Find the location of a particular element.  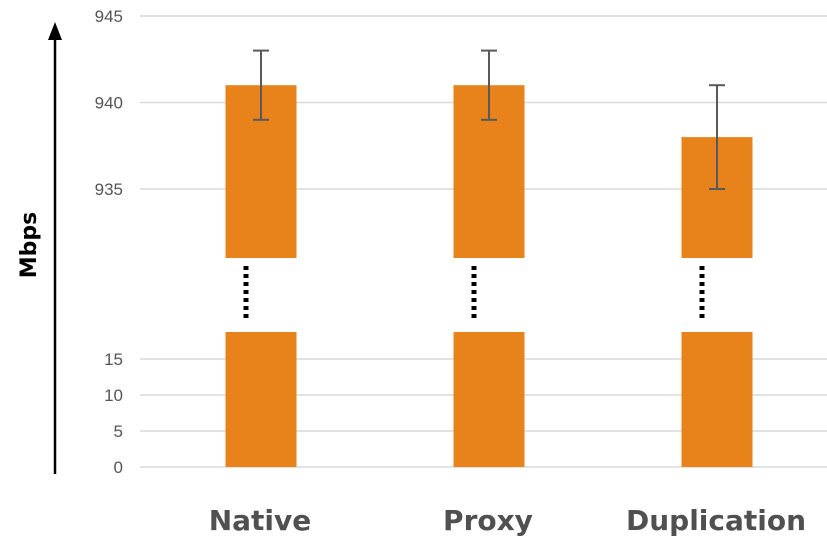

y-tick-labels: 0 5 10 15 935 940 945 is located at coordinates (109, 242).